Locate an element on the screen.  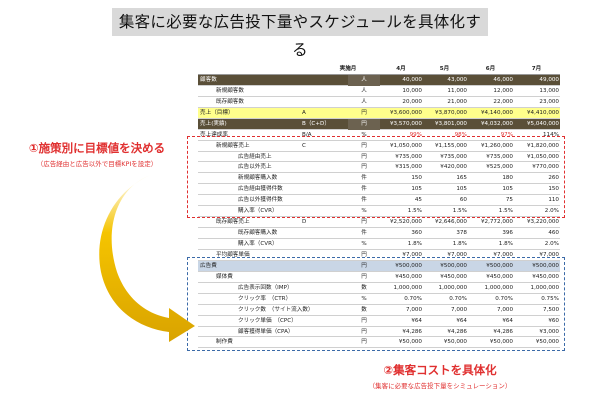
table-row: 売上達成率 B/A% 99% 98% 97% 114% is located at coordinates (379, 135).